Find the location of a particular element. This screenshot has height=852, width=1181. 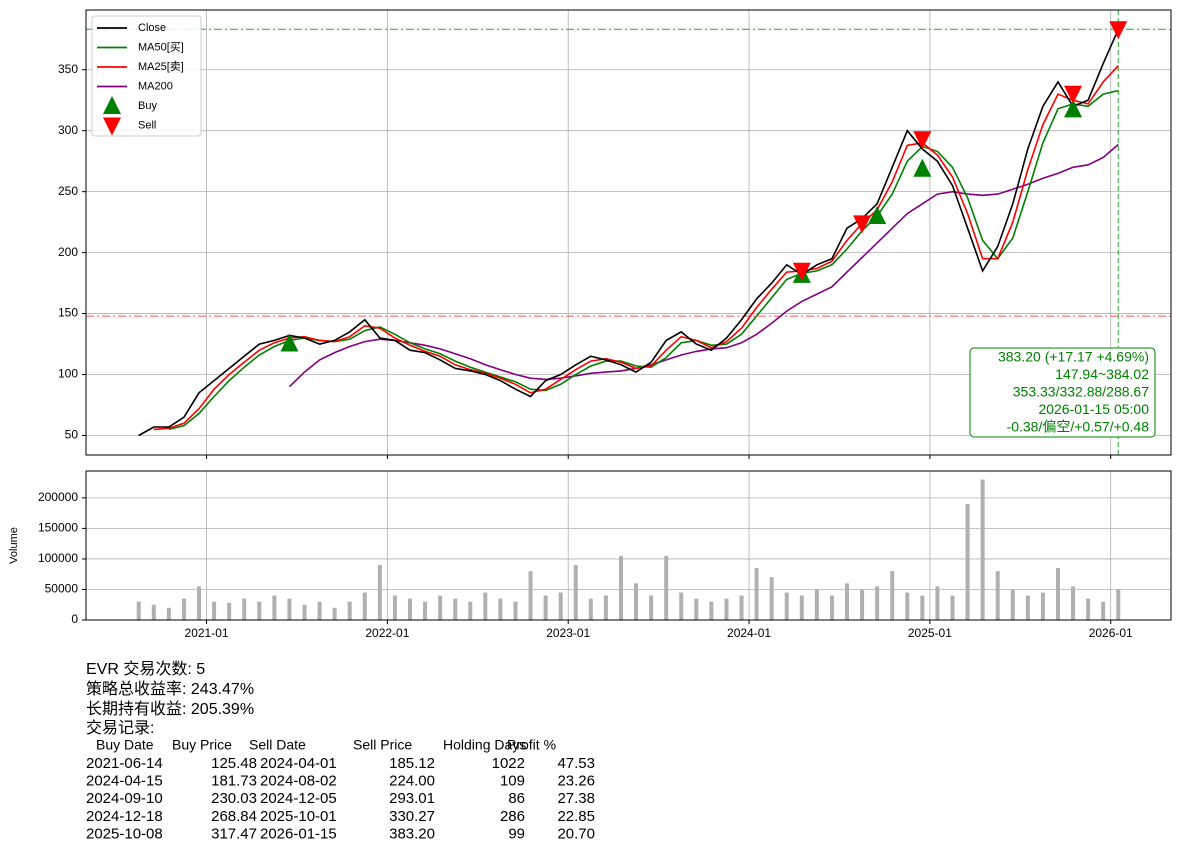

table-cell: 2025-10-08 is located at coordinates (124, 833).